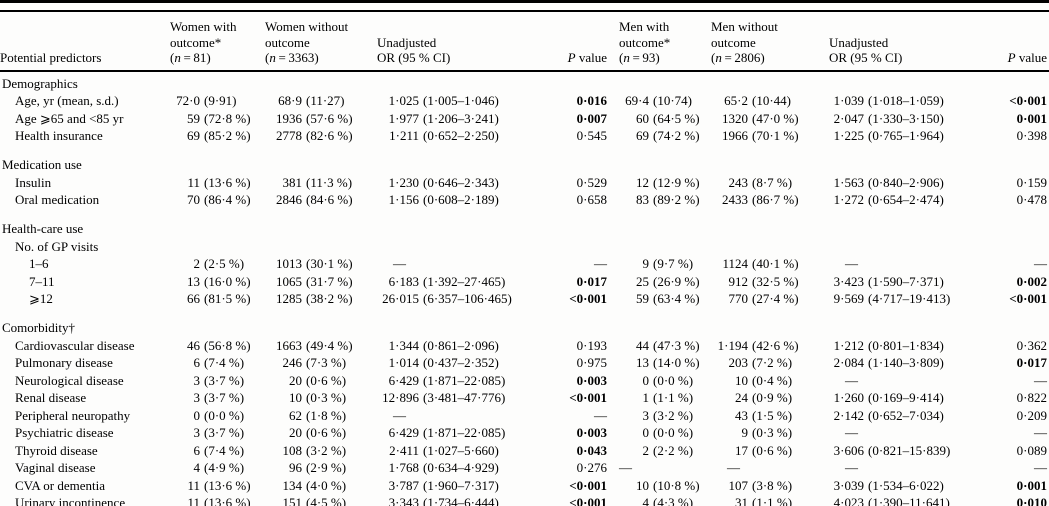  What do you see at coordinates (772, 362) in the screenshot?
I see `cell-paren: (7·2 %)` at bounding box center [772, 362].